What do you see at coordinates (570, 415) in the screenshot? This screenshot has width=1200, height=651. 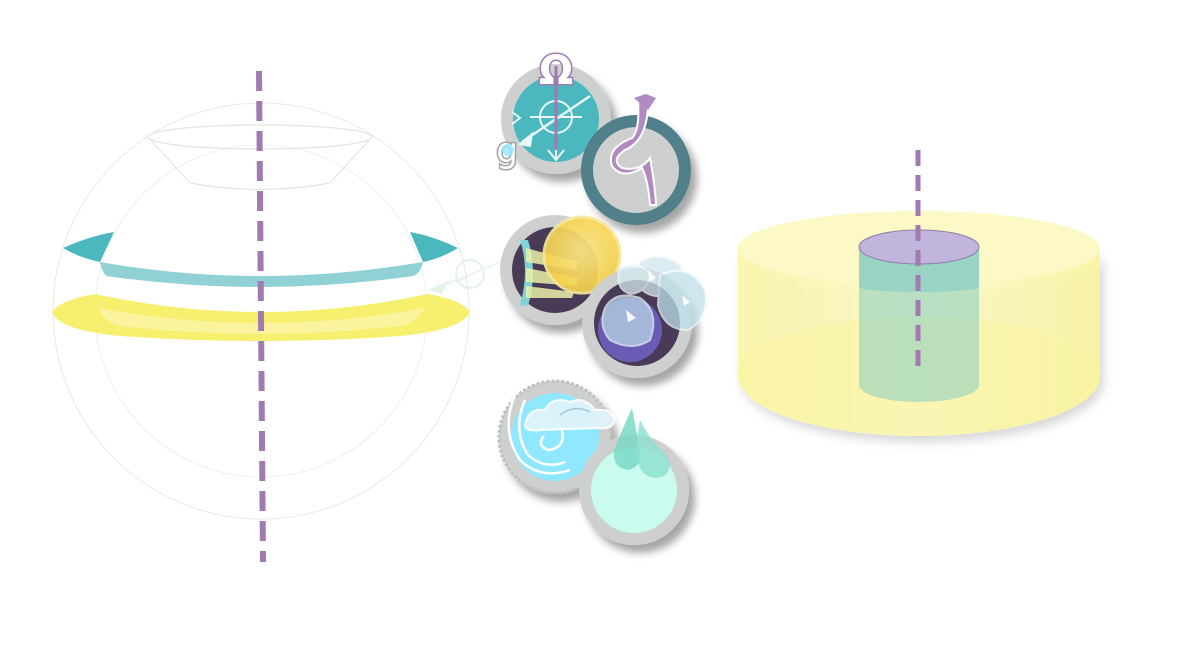 I see `cloud-shape` at bounding box center [570, 415].